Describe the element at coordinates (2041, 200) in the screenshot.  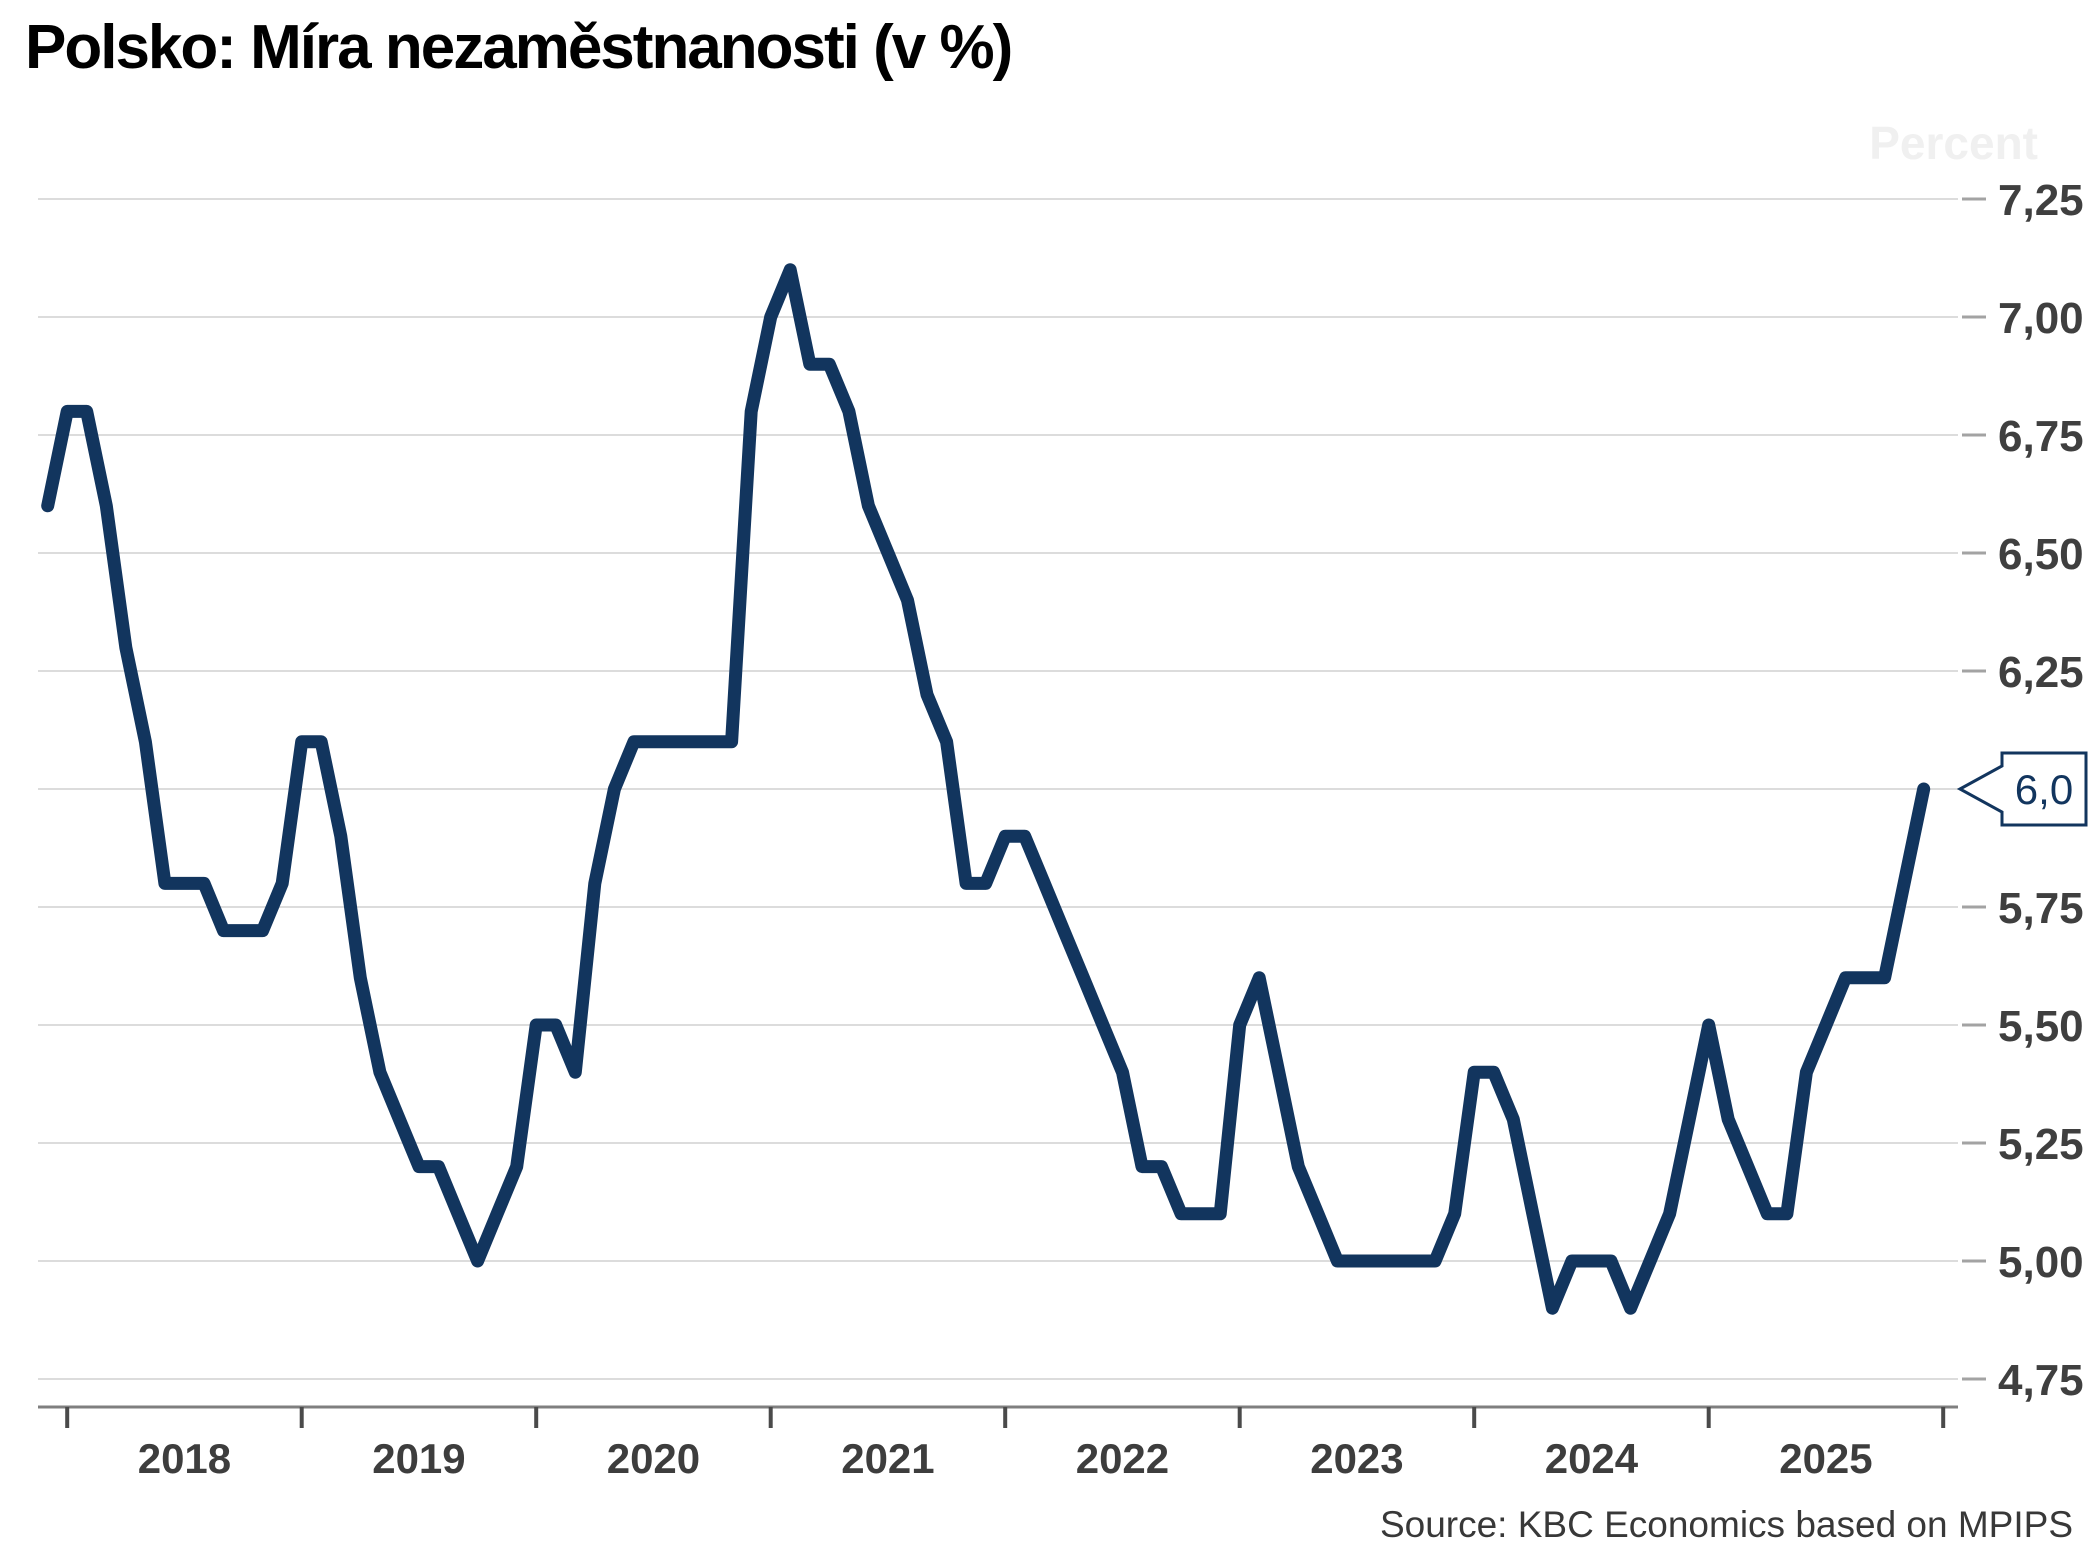
I see `y-axis-label: 7,25` at that location.